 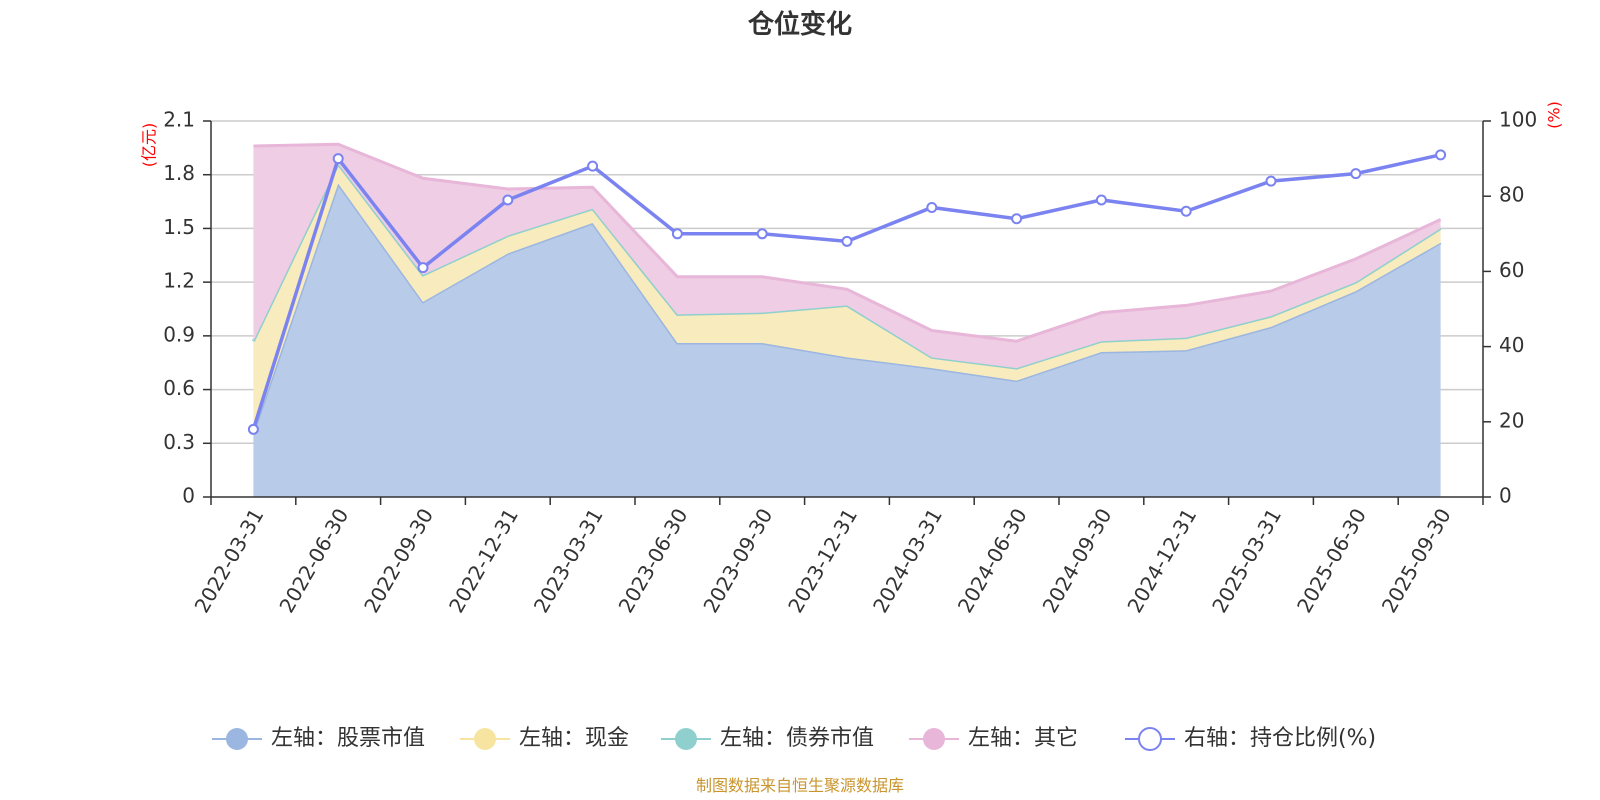 I want to click on legend-label: 左轴：现金, so click(x=574, y=738).